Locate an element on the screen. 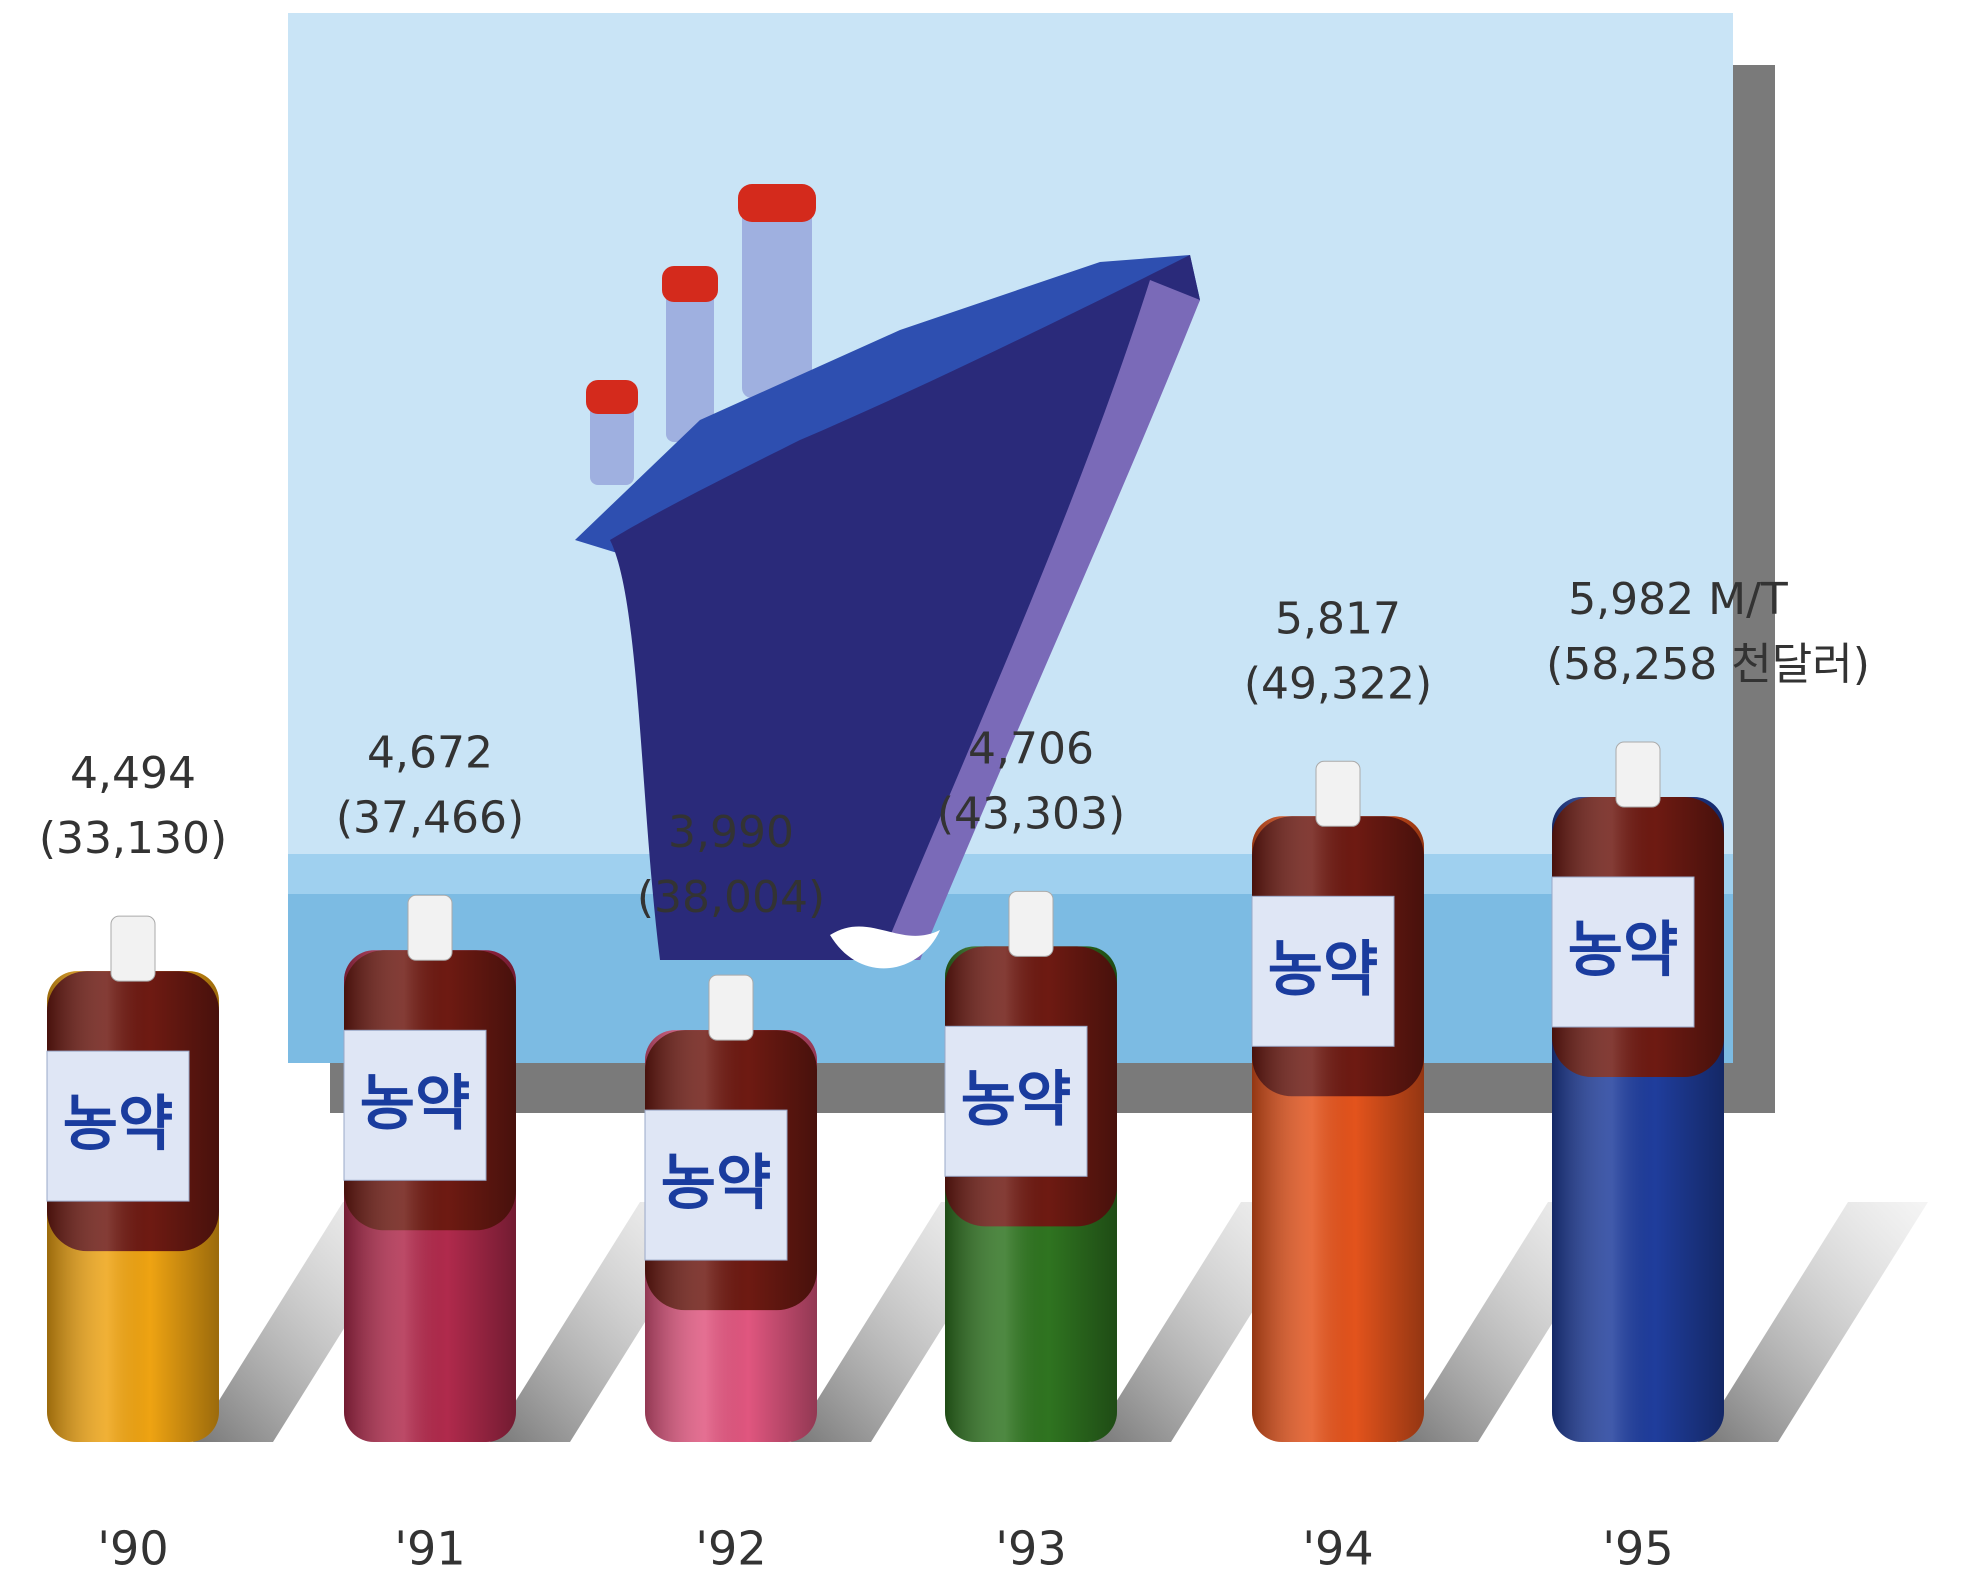 The width and height of the screenshot is (1984, 1588). bottle: 농약 5,982 M/T (58,258 천달러) '95 is located at coordinates (1737, 1075).